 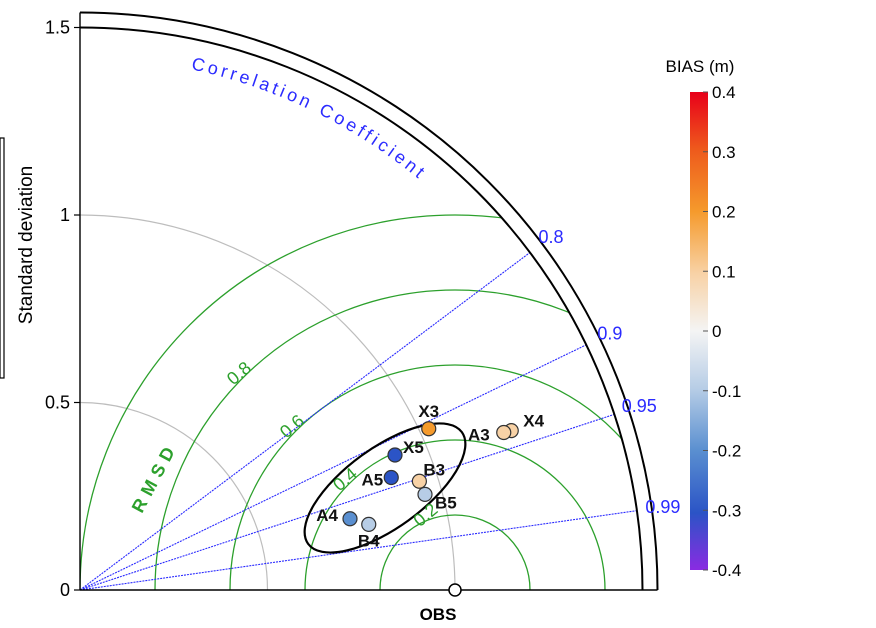 I want to click on correlation-tick-label: 0.99, so click(x=662, y=507).